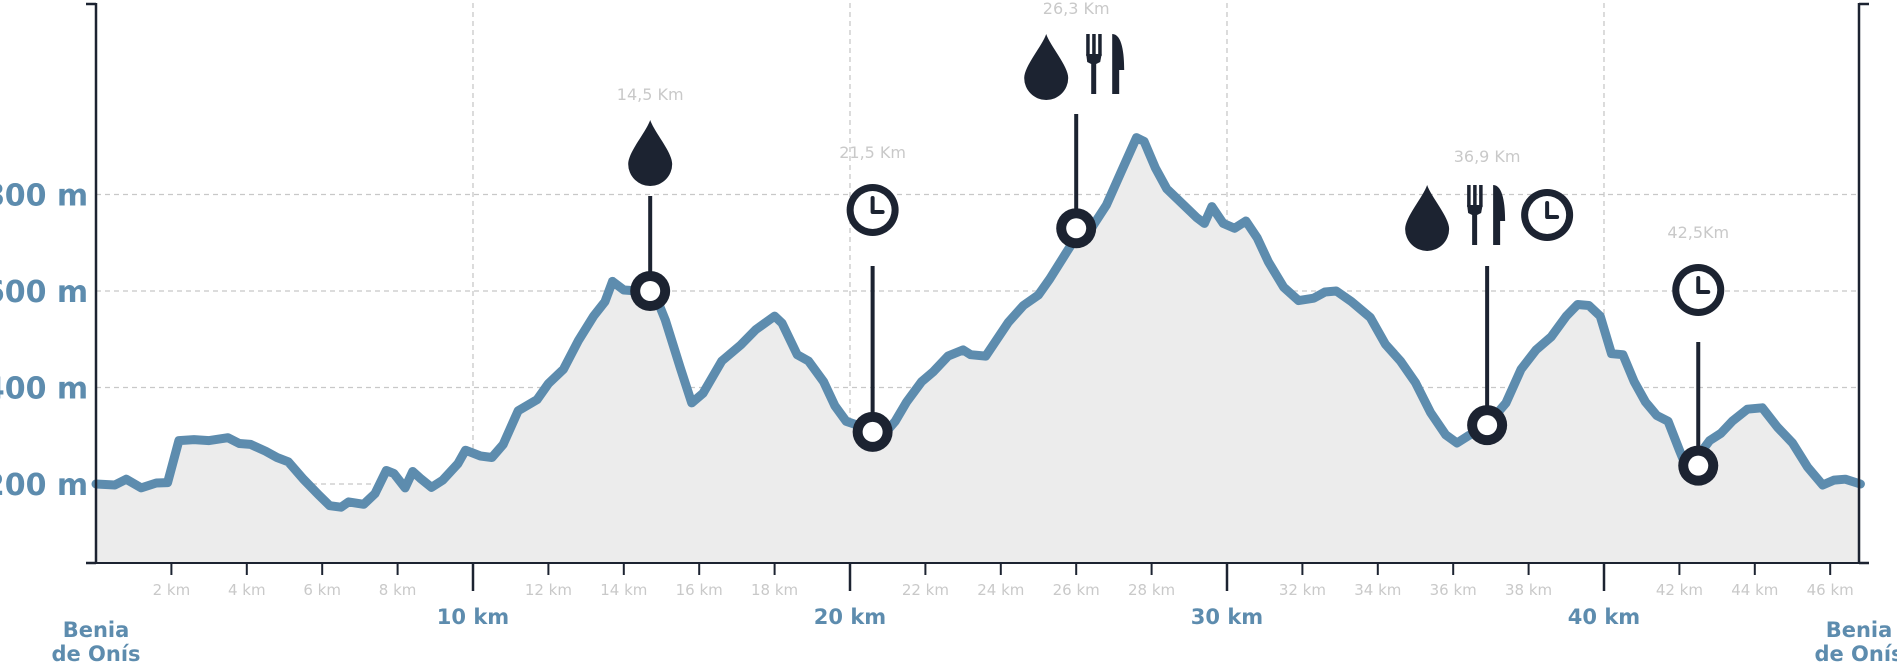 This screenshot has height=665, width=1897. What do you see at coordinates (650, 198) in the screenshot?
I see `waypoint: 14,5 Km` at bounding box center [650, 198].